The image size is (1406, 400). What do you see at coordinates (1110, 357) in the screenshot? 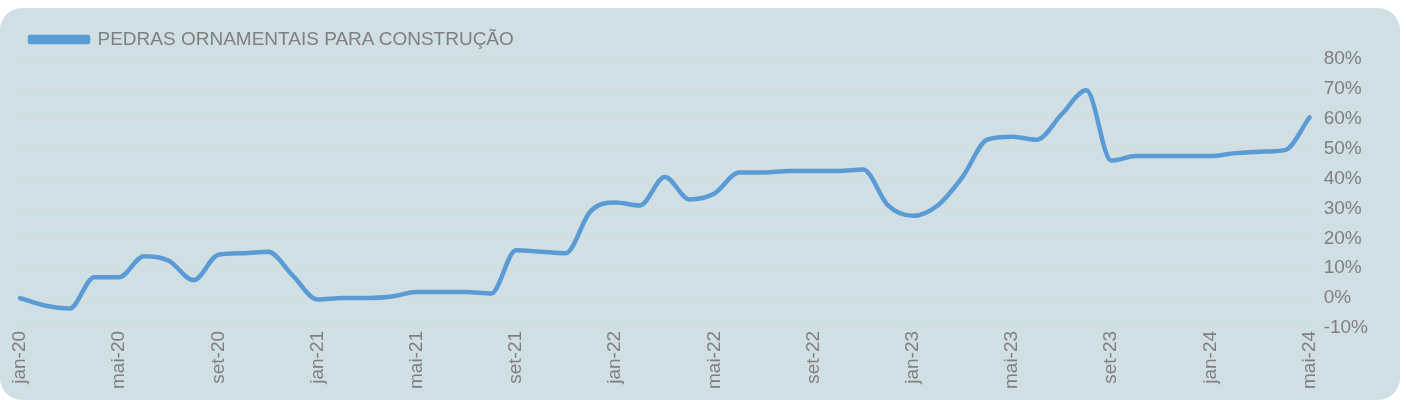
I see `x-tick-label: set-23` at bounding box center [1110, 357].